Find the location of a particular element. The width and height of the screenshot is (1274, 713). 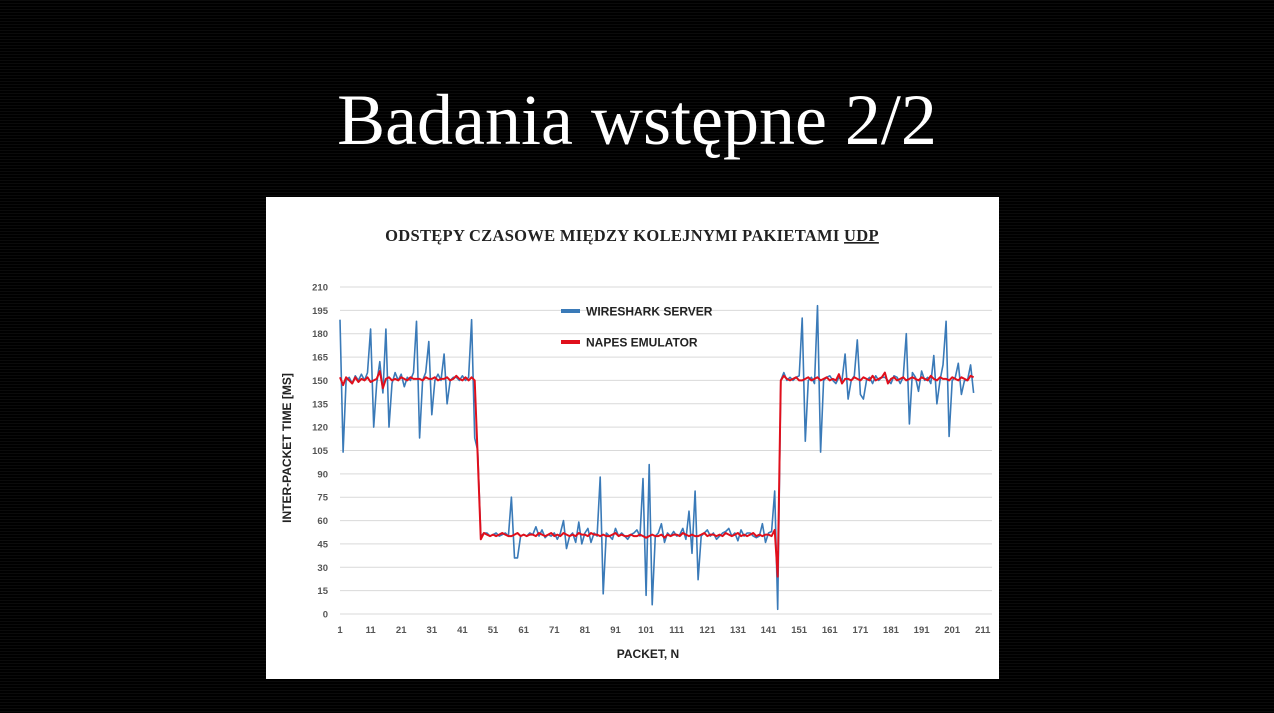

x-tick-label: 151 is located at coordinates (799, 630).